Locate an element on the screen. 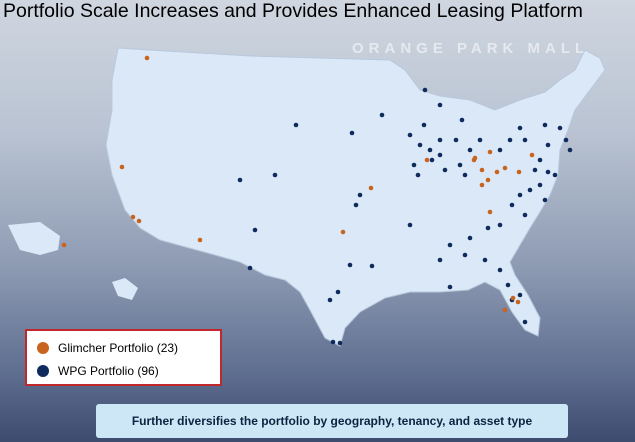  legend-item: Glimcher Portfolio (23) is located at coordinates (107, 348).